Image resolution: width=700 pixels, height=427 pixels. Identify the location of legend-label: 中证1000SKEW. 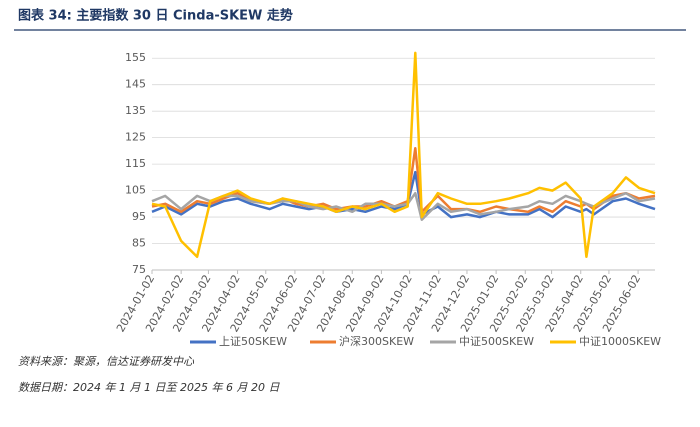
(620, 341).